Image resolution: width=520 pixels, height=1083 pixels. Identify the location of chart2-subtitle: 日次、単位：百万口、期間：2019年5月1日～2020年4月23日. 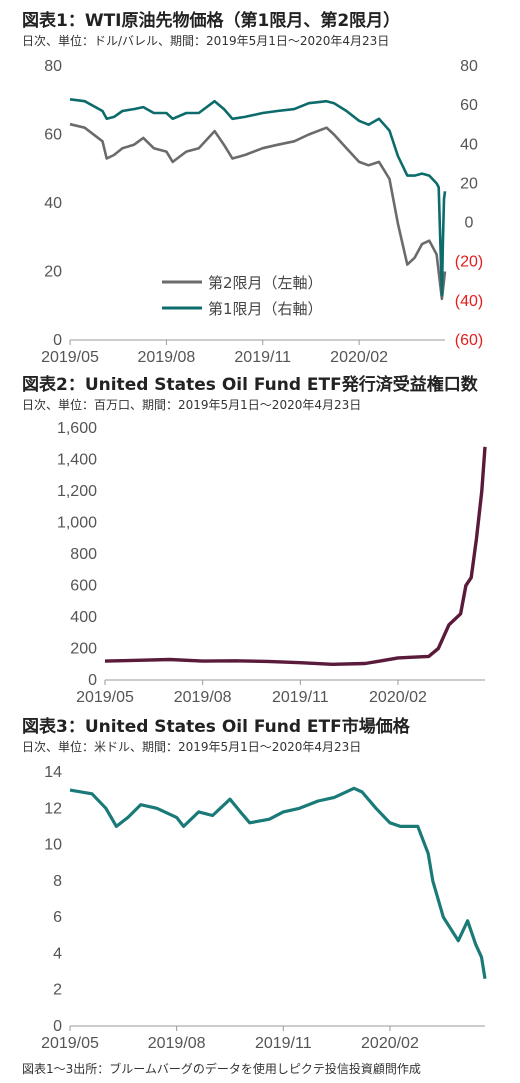
(192, 405).